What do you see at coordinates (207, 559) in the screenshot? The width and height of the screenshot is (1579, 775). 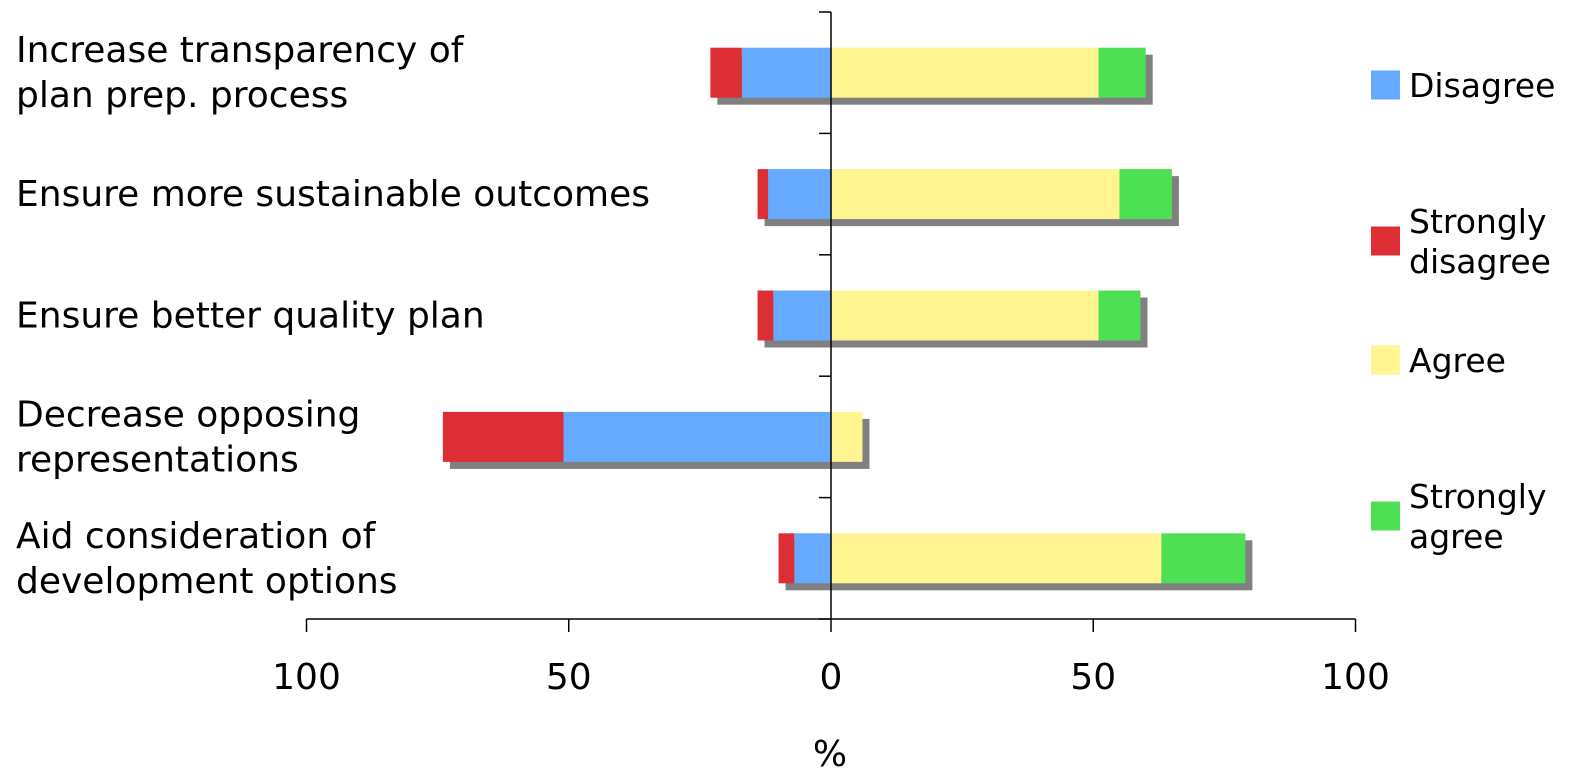 I see `category-label: Aid consideration of development options` at bounding box center [207, 559].